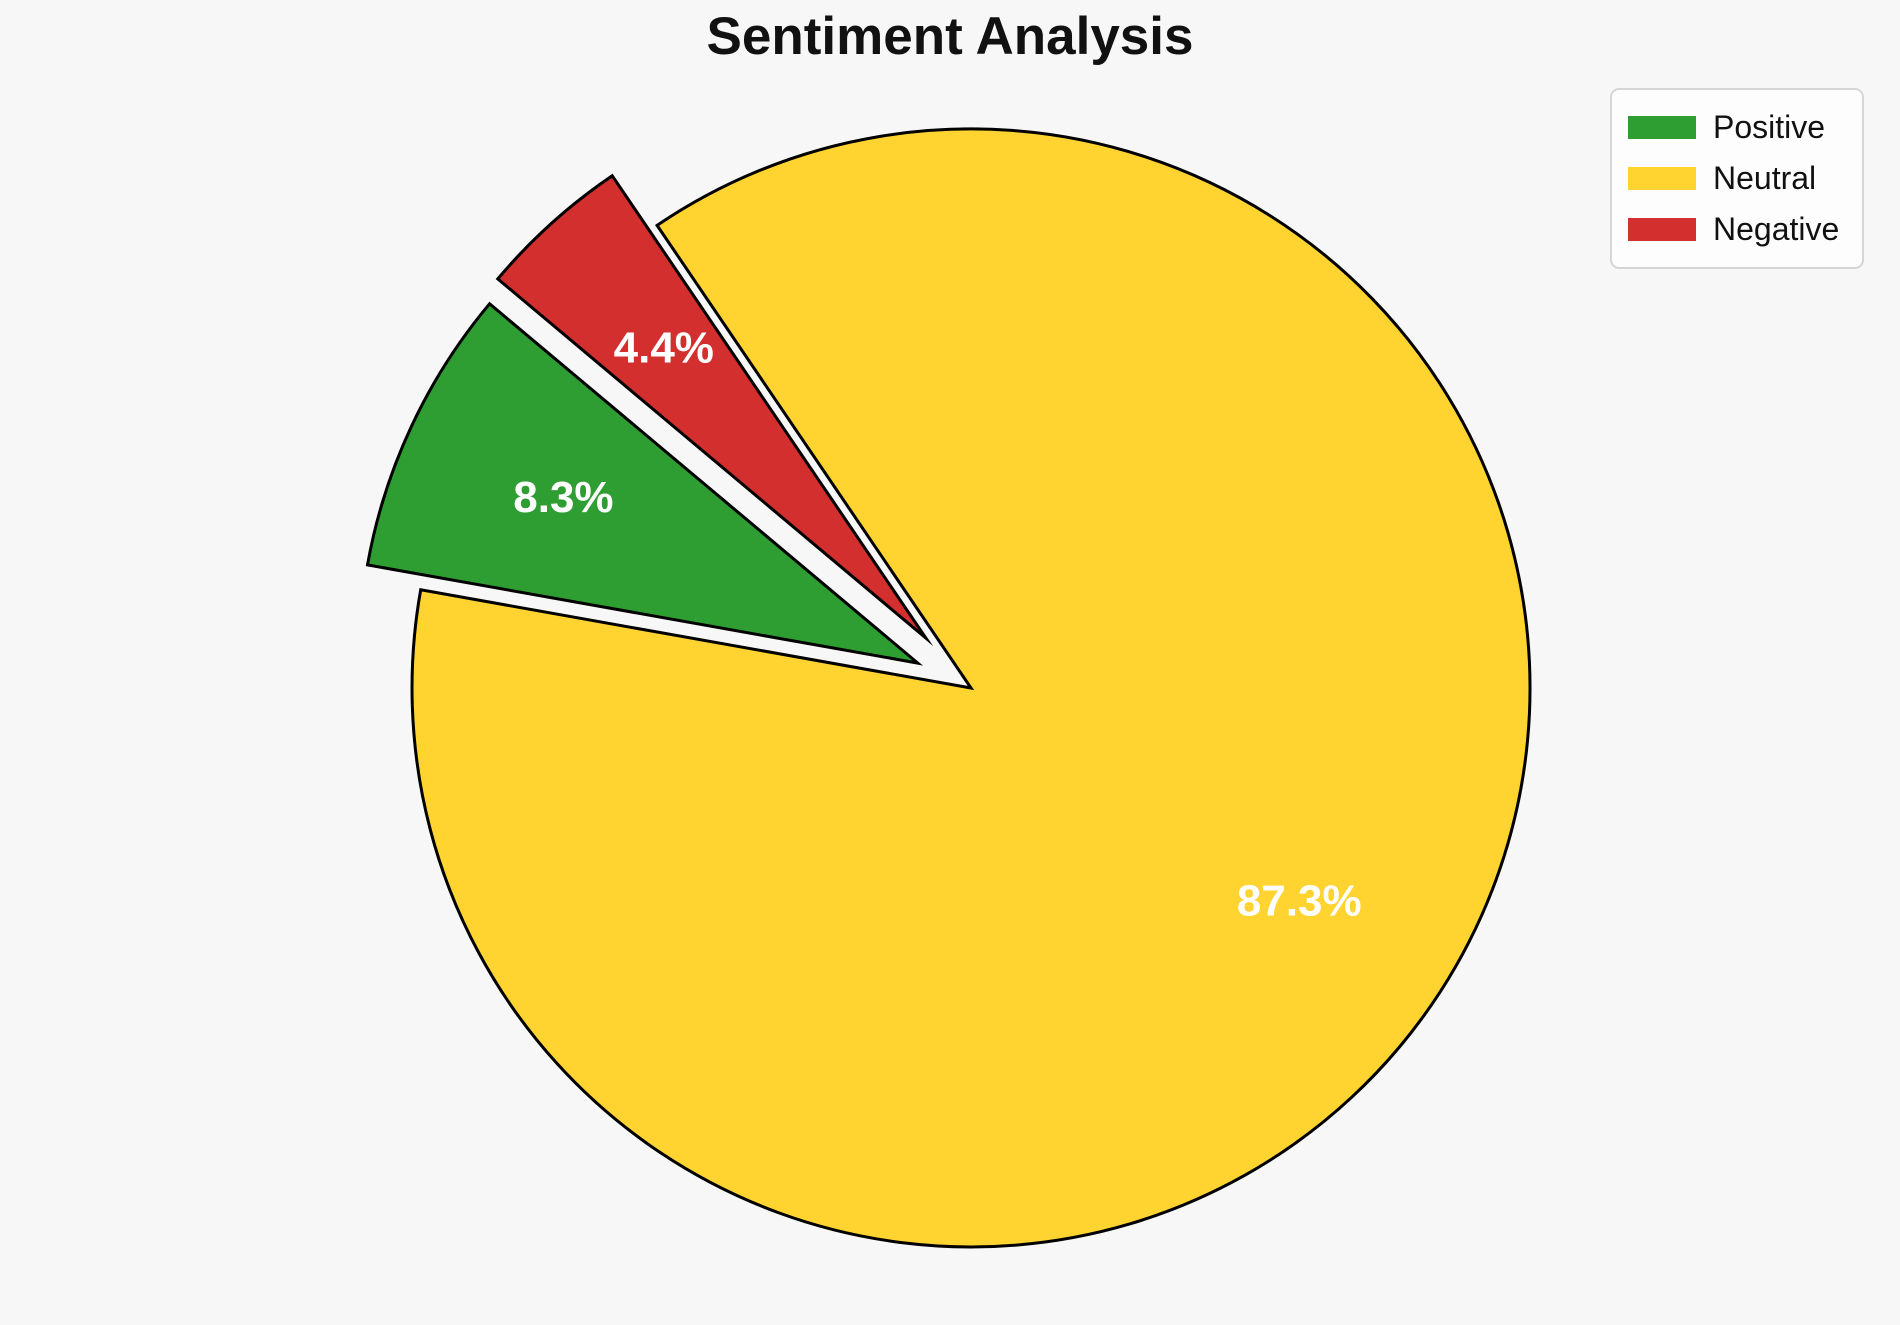  I want to click on legend-item-neutral: Neutral, so click(1737, 178).